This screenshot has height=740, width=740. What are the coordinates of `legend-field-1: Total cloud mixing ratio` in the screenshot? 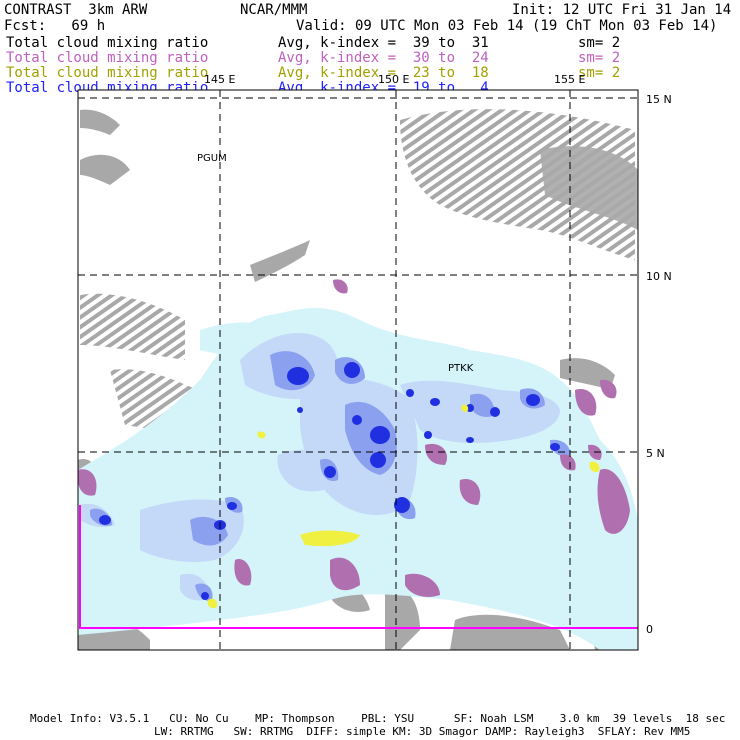 It's located at (107, 43).